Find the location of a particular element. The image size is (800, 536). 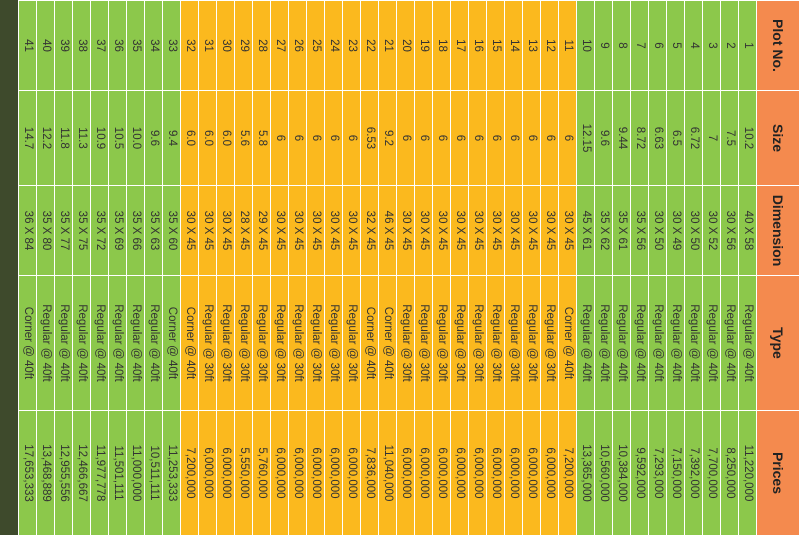

table-cell: 30 X 50 is located at coordinates (693, 230).